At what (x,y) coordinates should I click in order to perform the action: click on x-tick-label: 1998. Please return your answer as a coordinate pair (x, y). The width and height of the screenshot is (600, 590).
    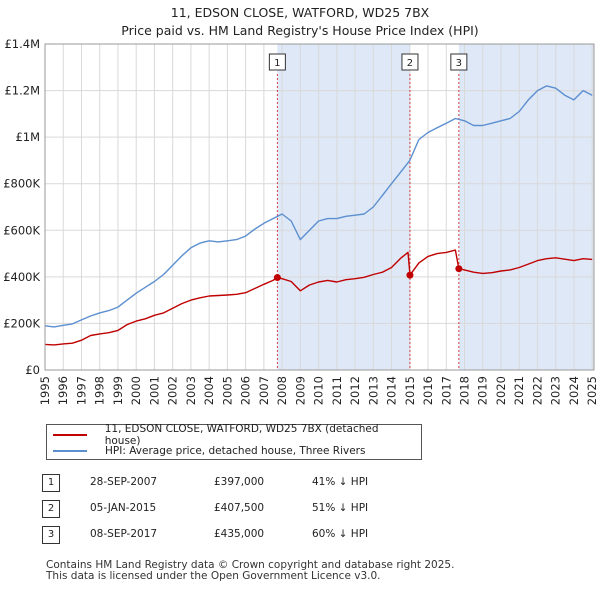
    Looking at the image, I should click on (100, 390).